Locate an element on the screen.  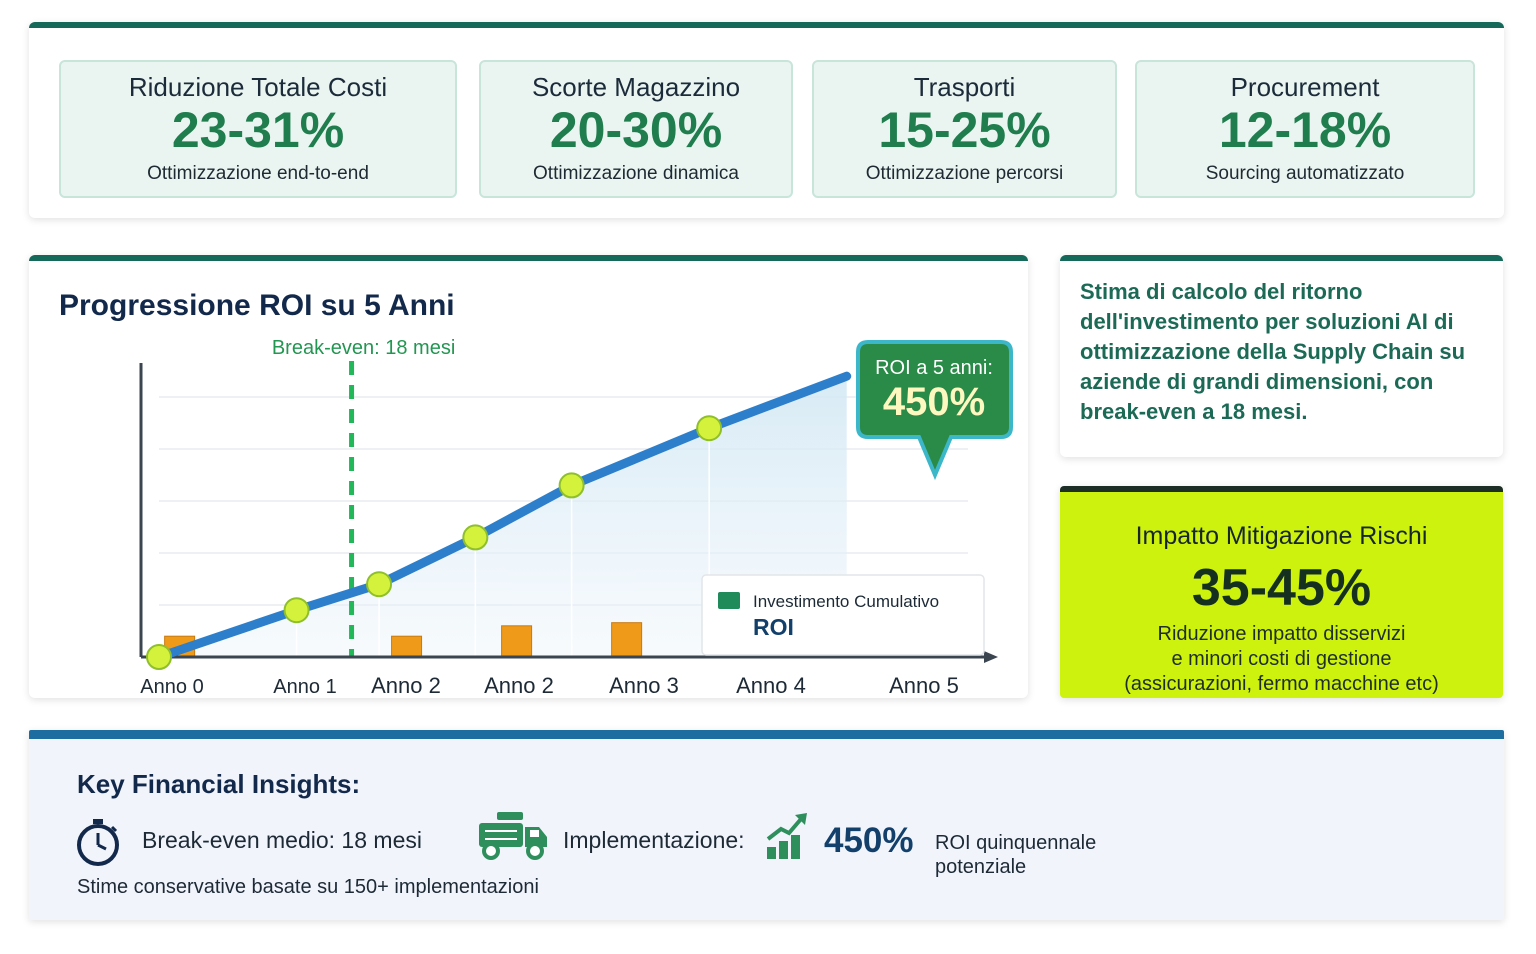
legend-swatch-investment is located at coordinates (729, 600).